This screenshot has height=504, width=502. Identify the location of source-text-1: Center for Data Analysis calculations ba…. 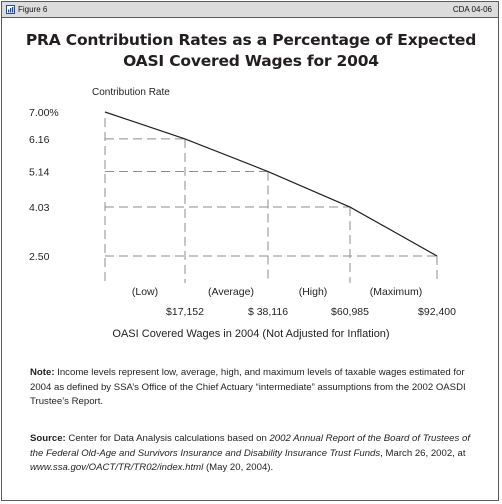
(167, 438).